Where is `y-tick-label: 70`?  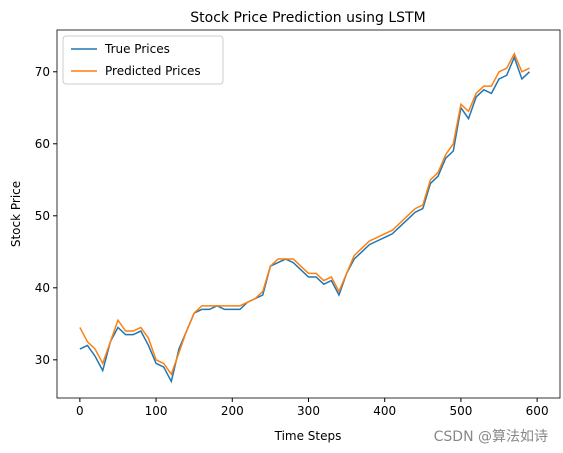 y-tick-label: 70 is located at coordinates (42, 72).